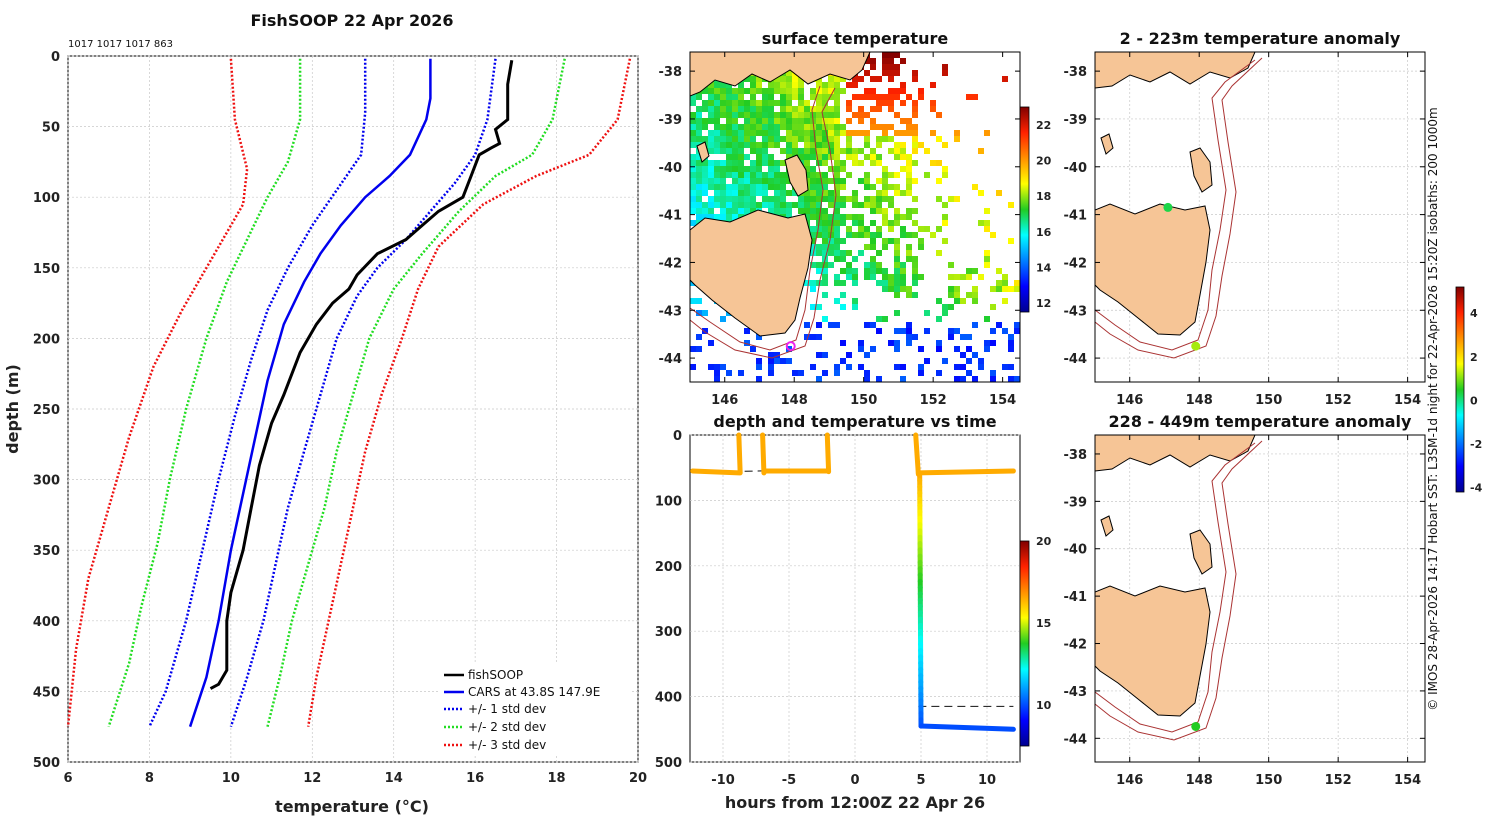  Describe the element at coordinates (794, 400) in the screenshot. I see `sst-xtick: 148` at that location.